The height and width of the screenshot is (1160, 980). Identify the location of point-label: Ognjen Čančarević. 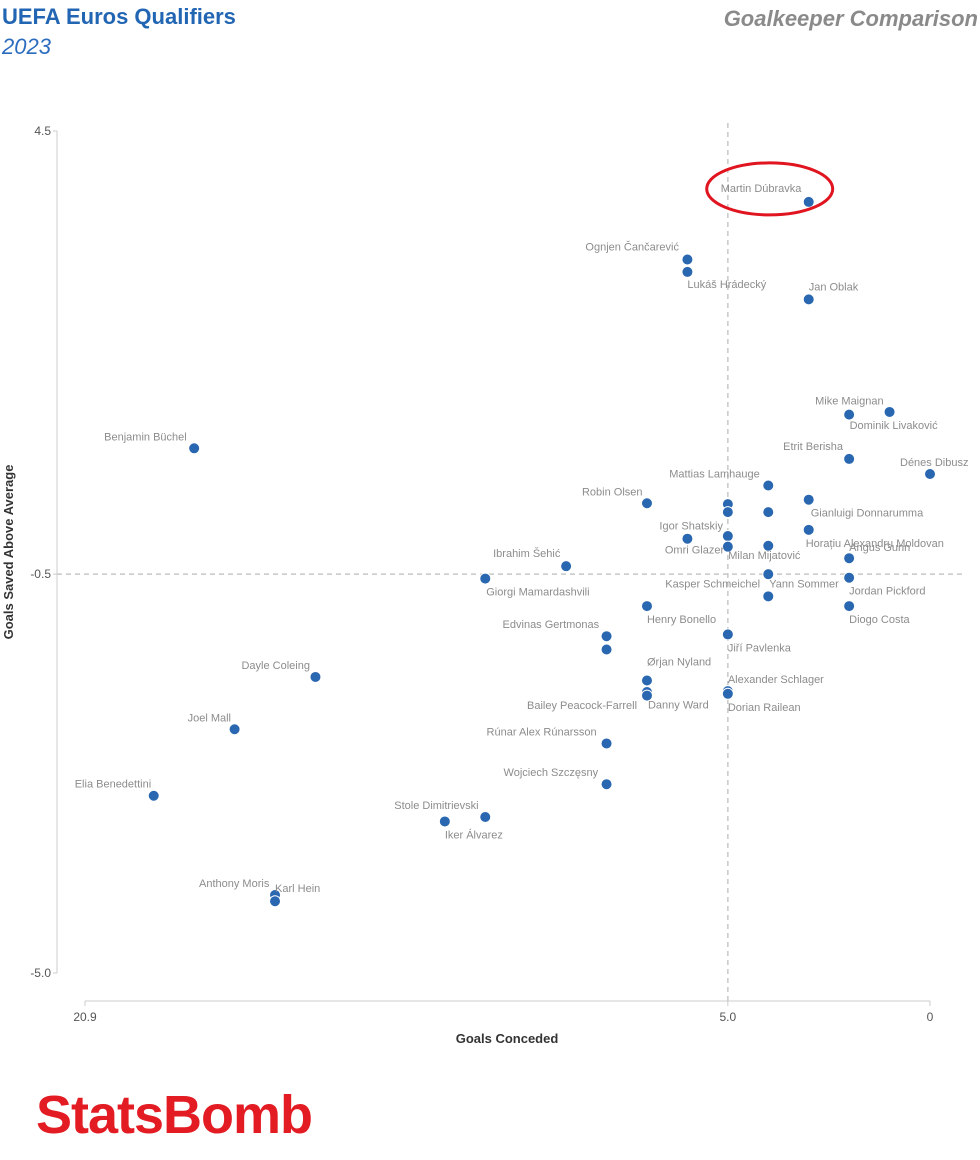
(632, 247).